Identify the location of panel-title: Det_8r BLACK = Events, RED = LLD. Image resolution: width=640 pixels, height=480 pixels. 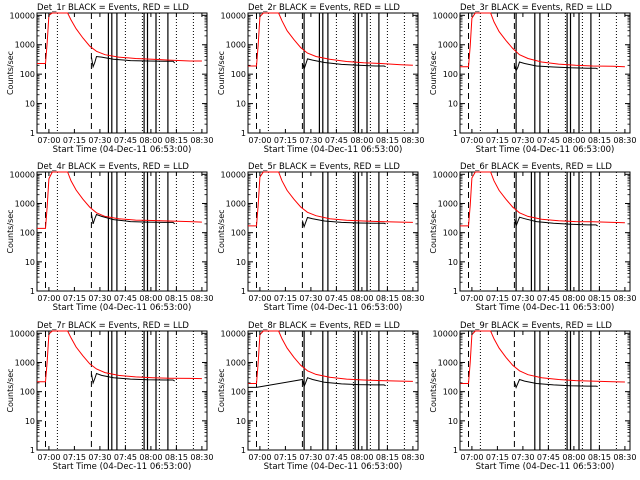
(324, 326).